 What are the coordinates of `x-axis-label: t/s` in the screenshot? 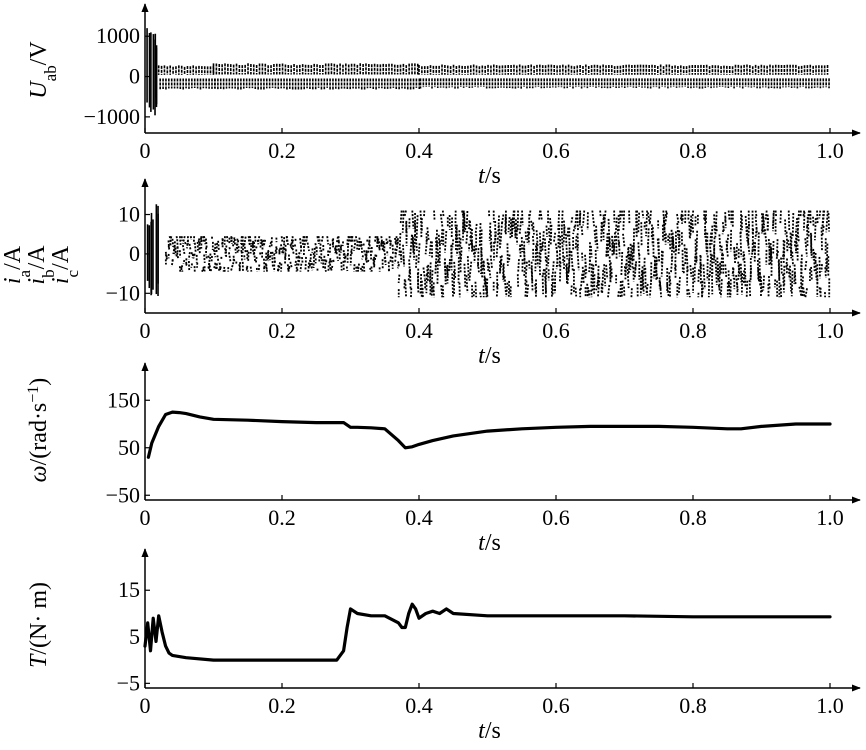 It's located at (489, 356).